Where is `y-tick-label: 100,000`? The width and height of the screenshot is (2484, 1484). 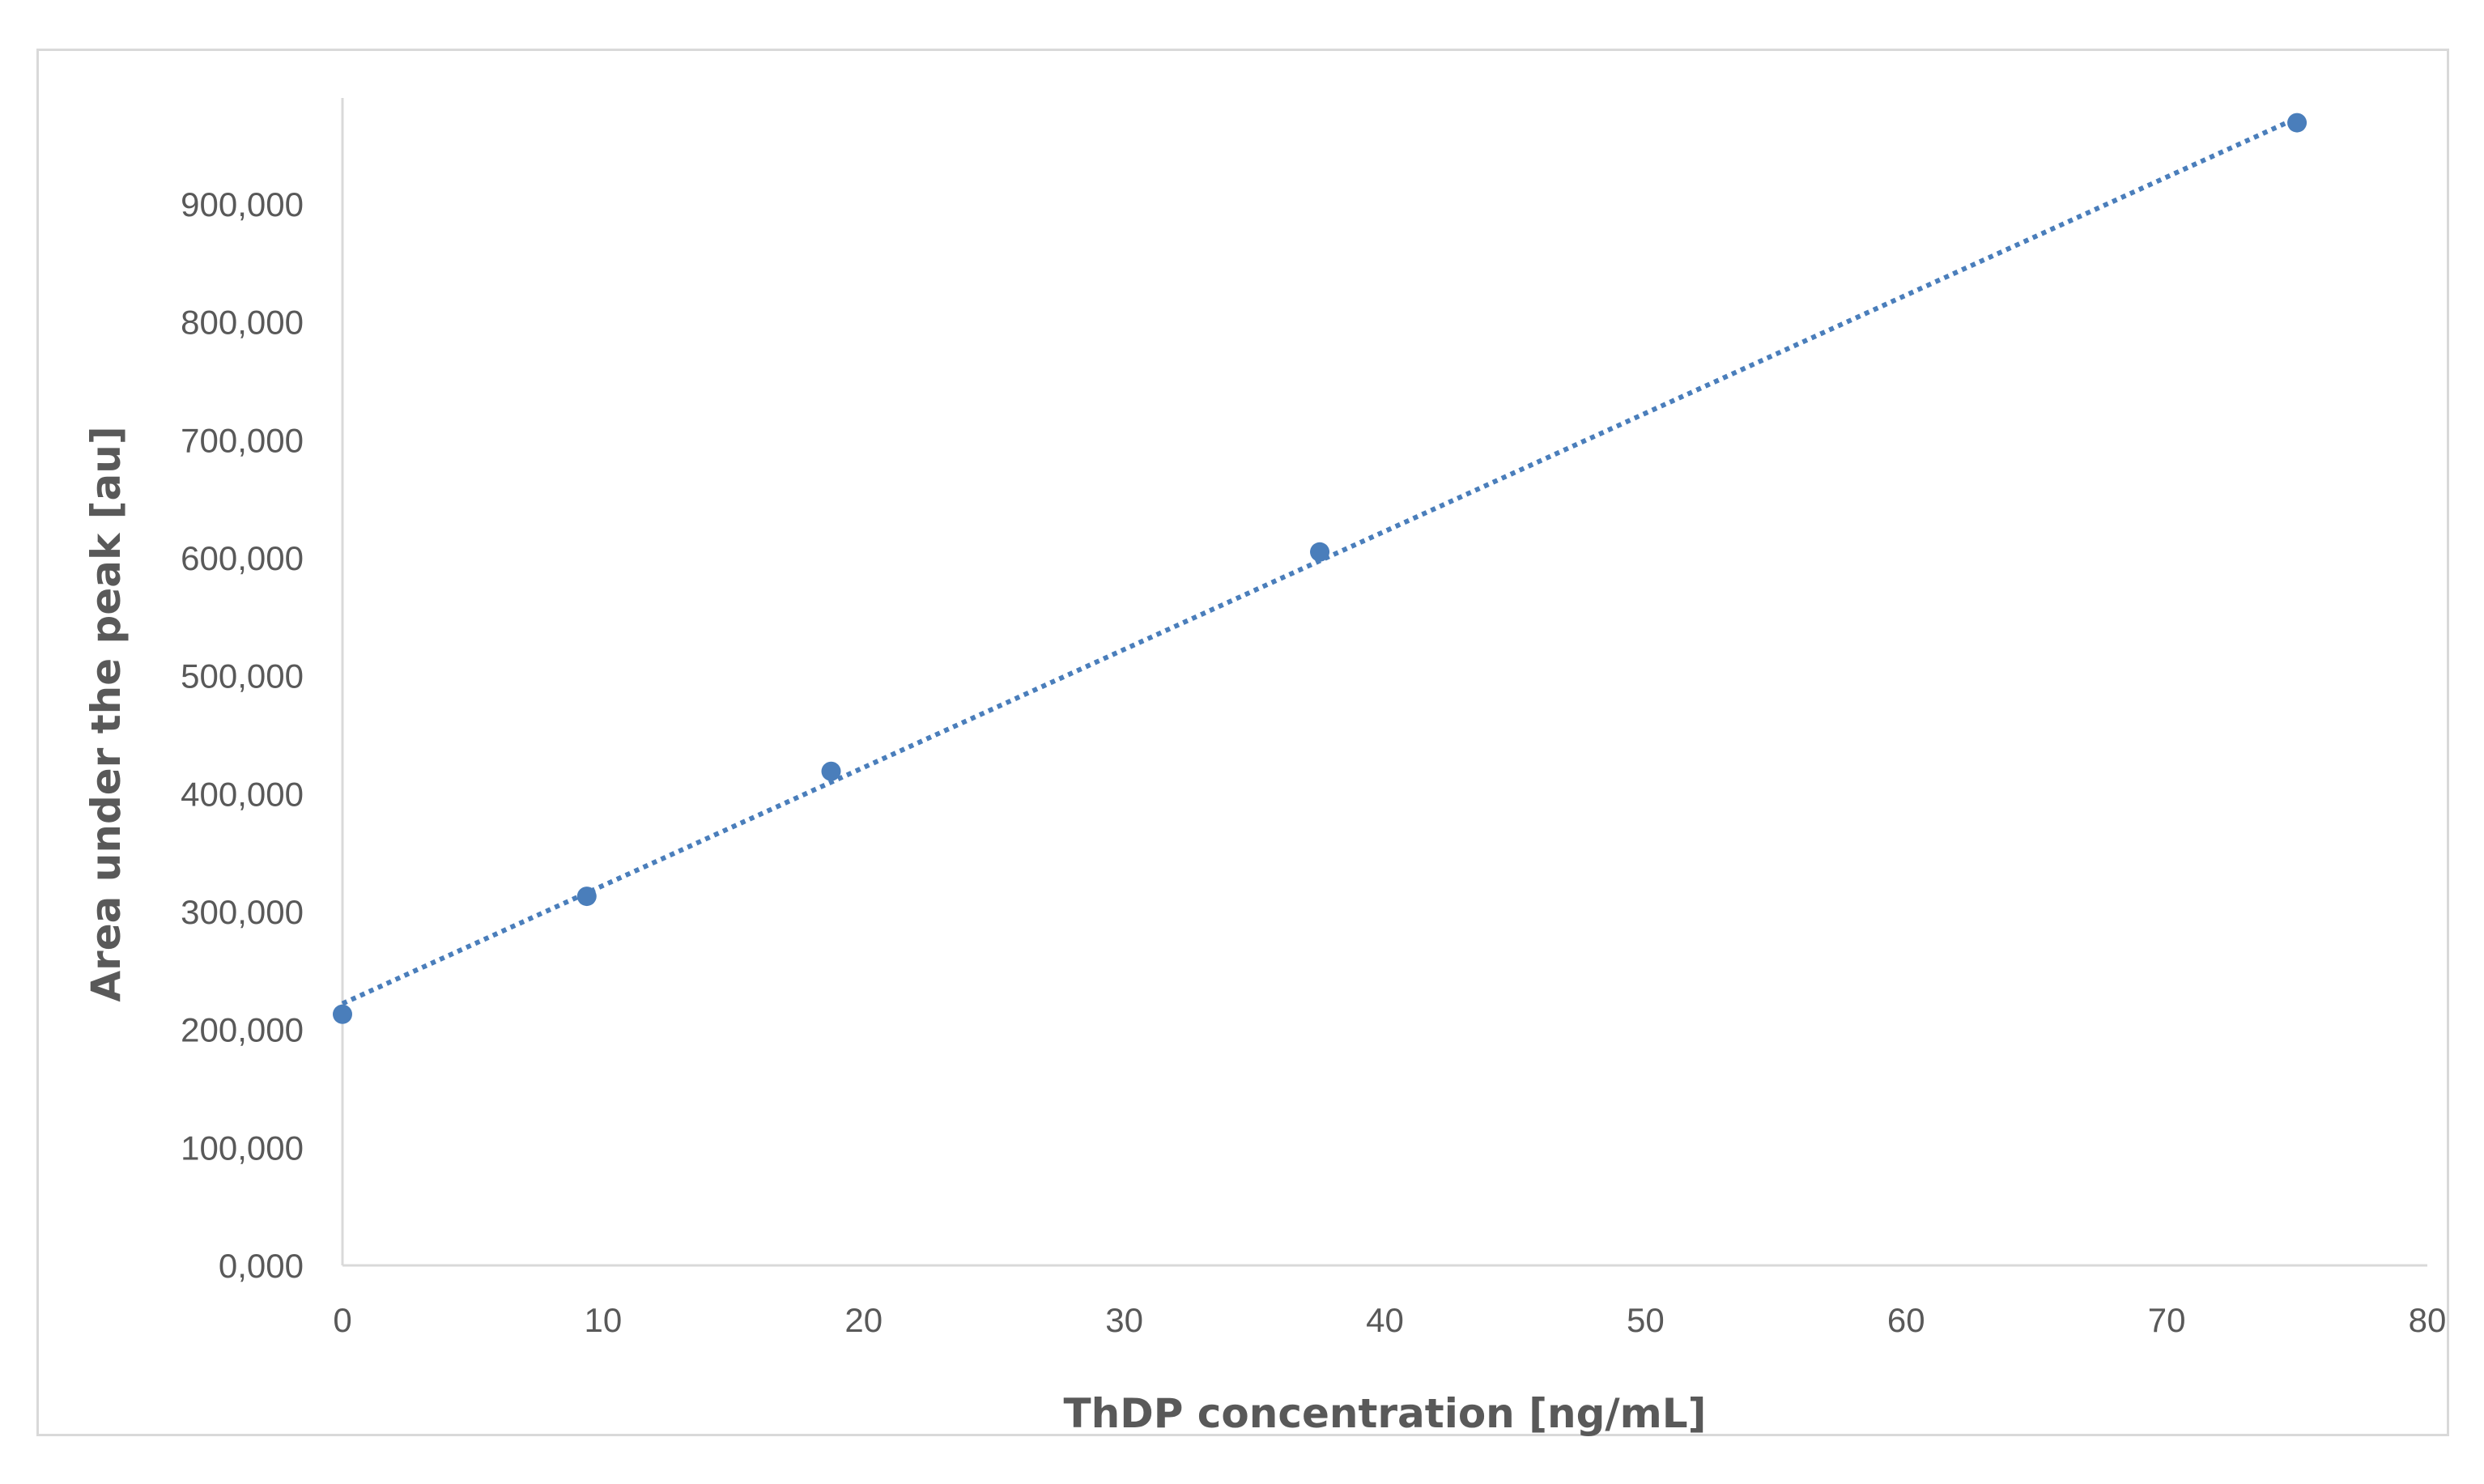 y-tick-label: 100,000 is located at coordinates (242, 1148).